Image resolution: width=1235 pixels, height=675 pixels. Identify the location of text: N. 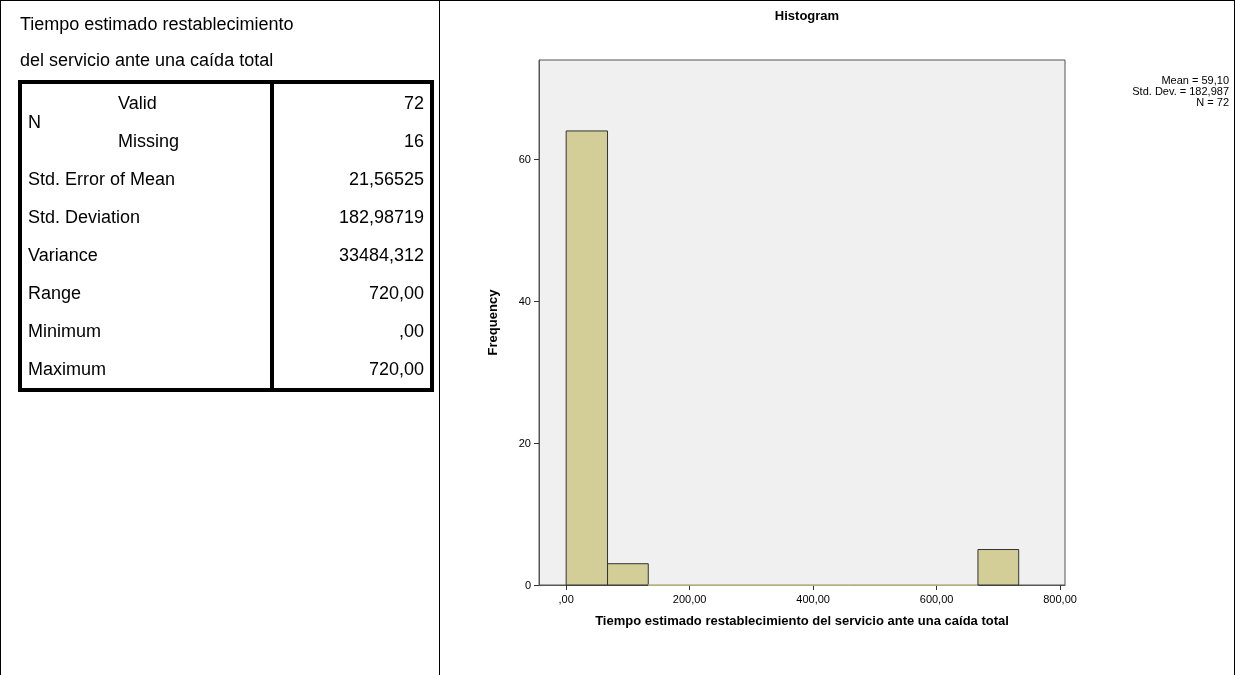
(34, 122).